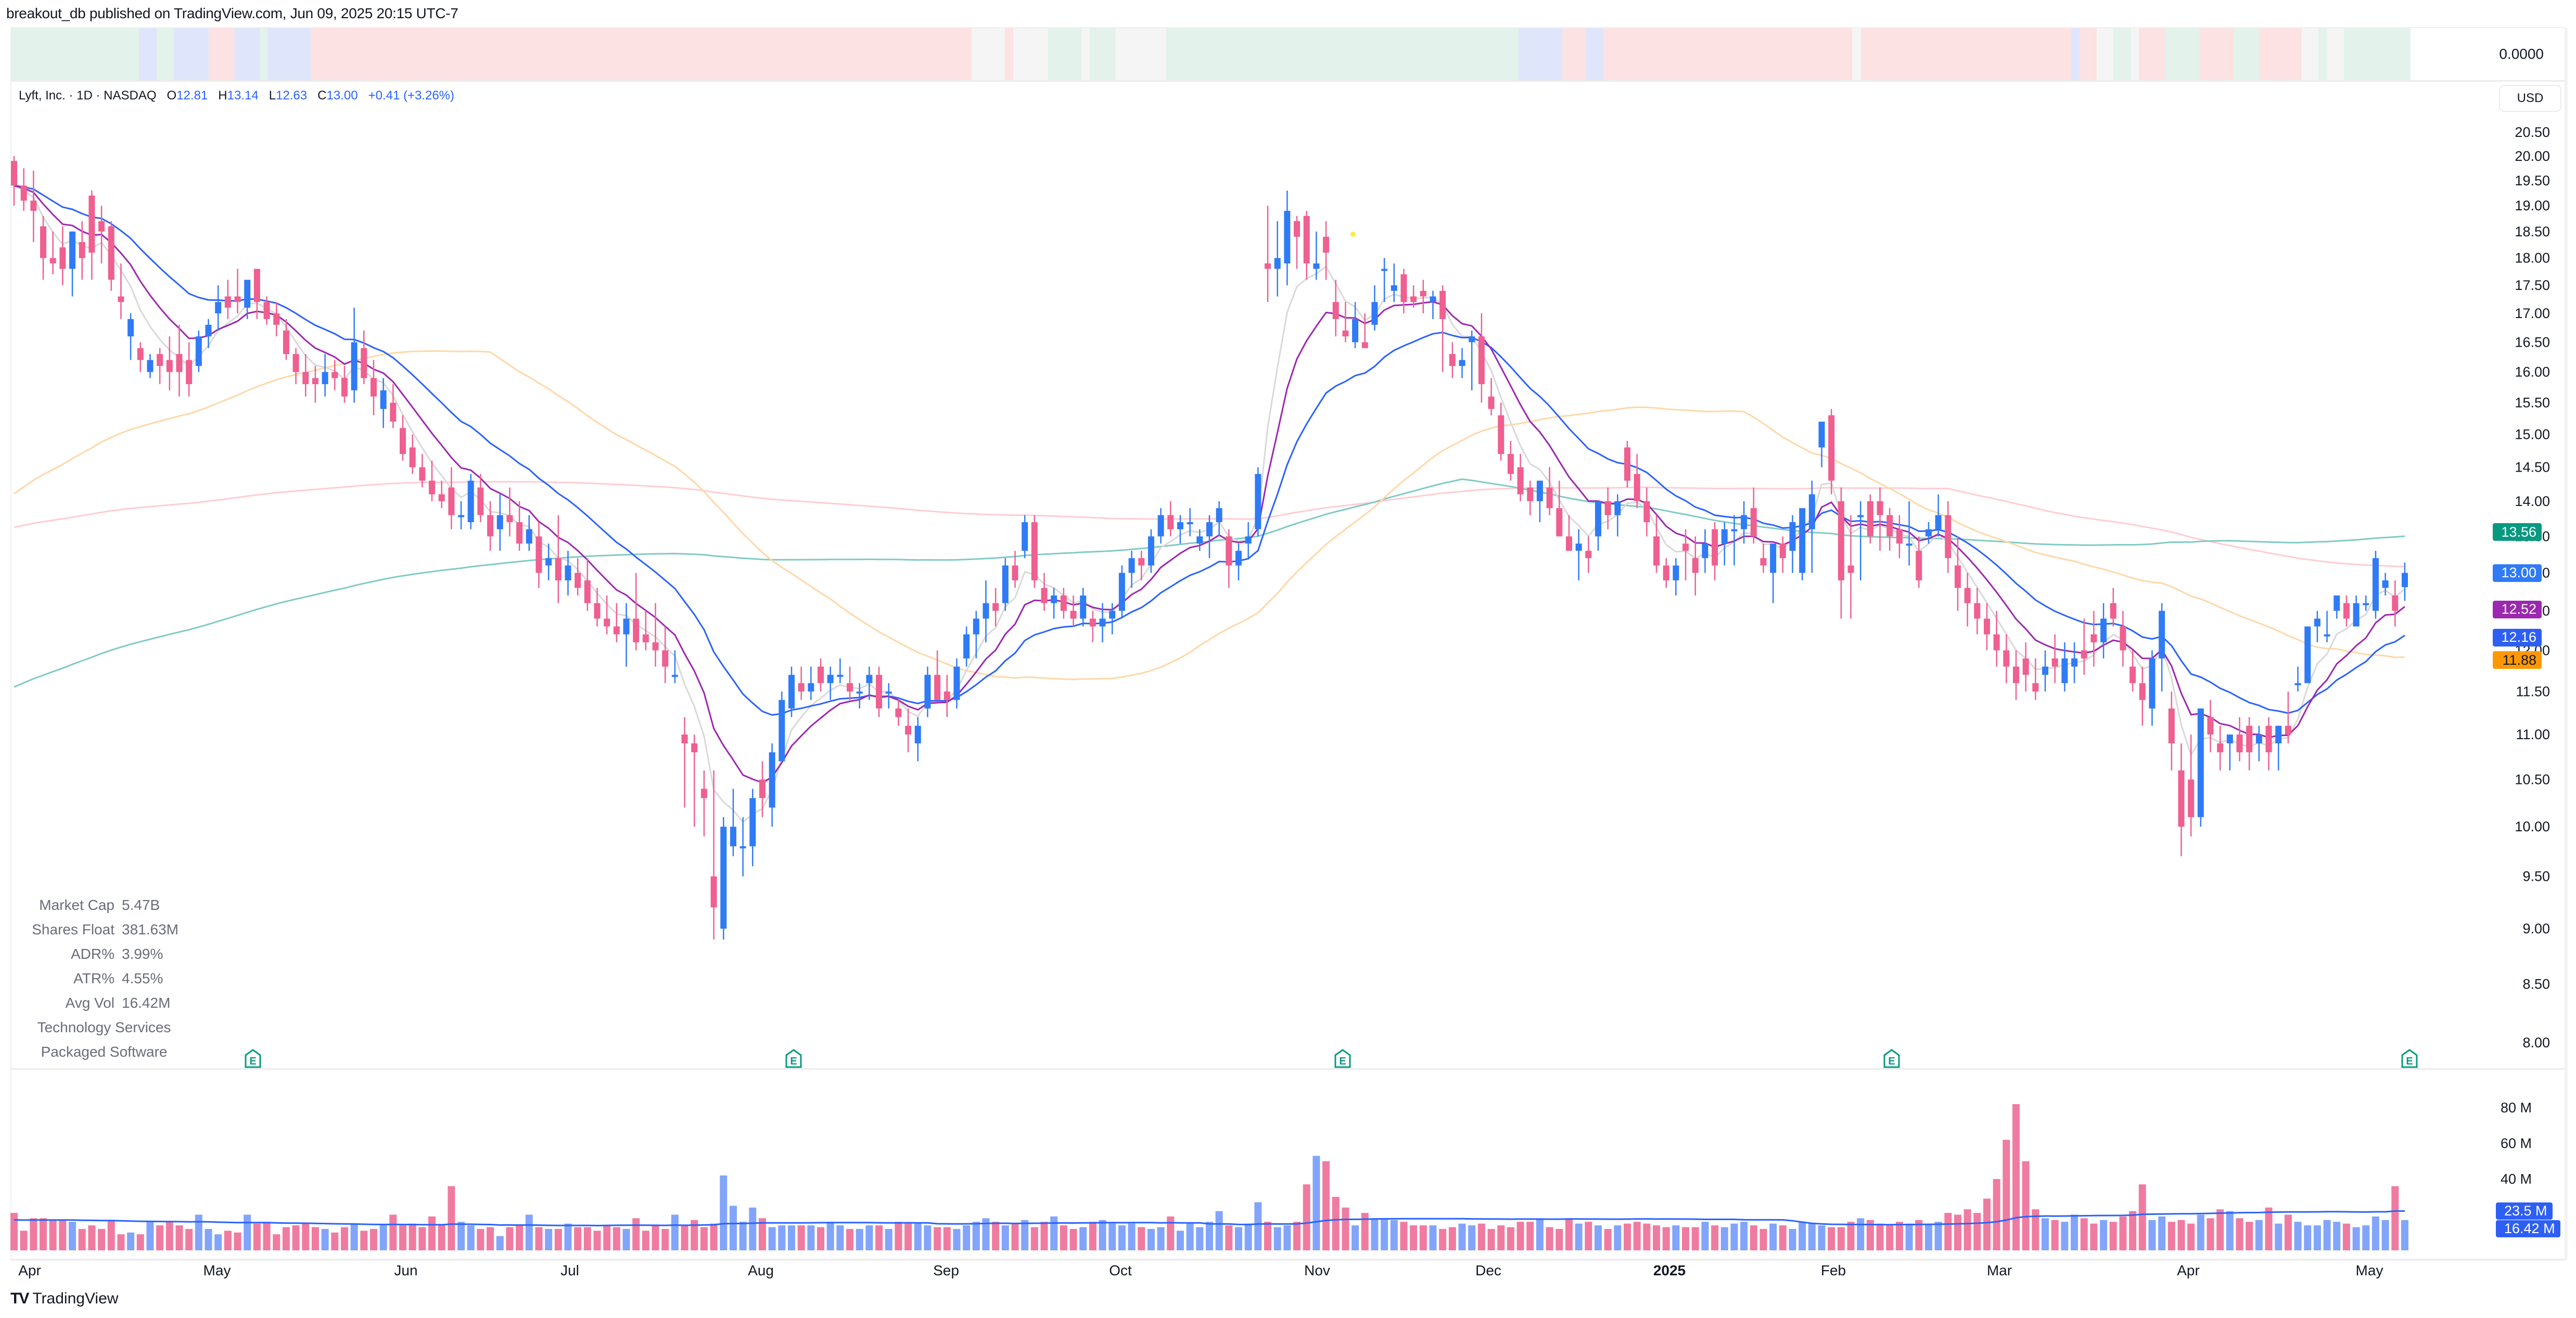  I want to click on volume-axis-tick: 60 M, so click(2516, 1144).